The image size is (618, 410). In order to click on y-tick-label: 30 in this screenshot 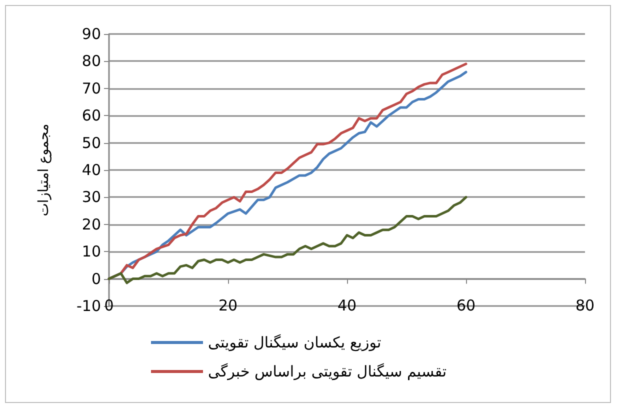, I will do `click(91, 197)`.